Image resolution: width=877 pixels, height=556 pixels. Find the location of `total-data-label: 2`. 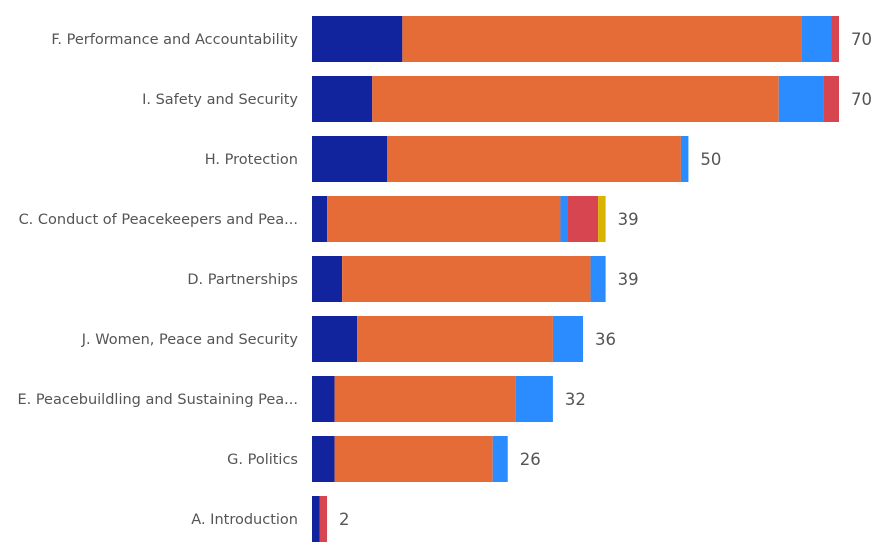

total-data-label: 2 is located at coordinates (344, 519).